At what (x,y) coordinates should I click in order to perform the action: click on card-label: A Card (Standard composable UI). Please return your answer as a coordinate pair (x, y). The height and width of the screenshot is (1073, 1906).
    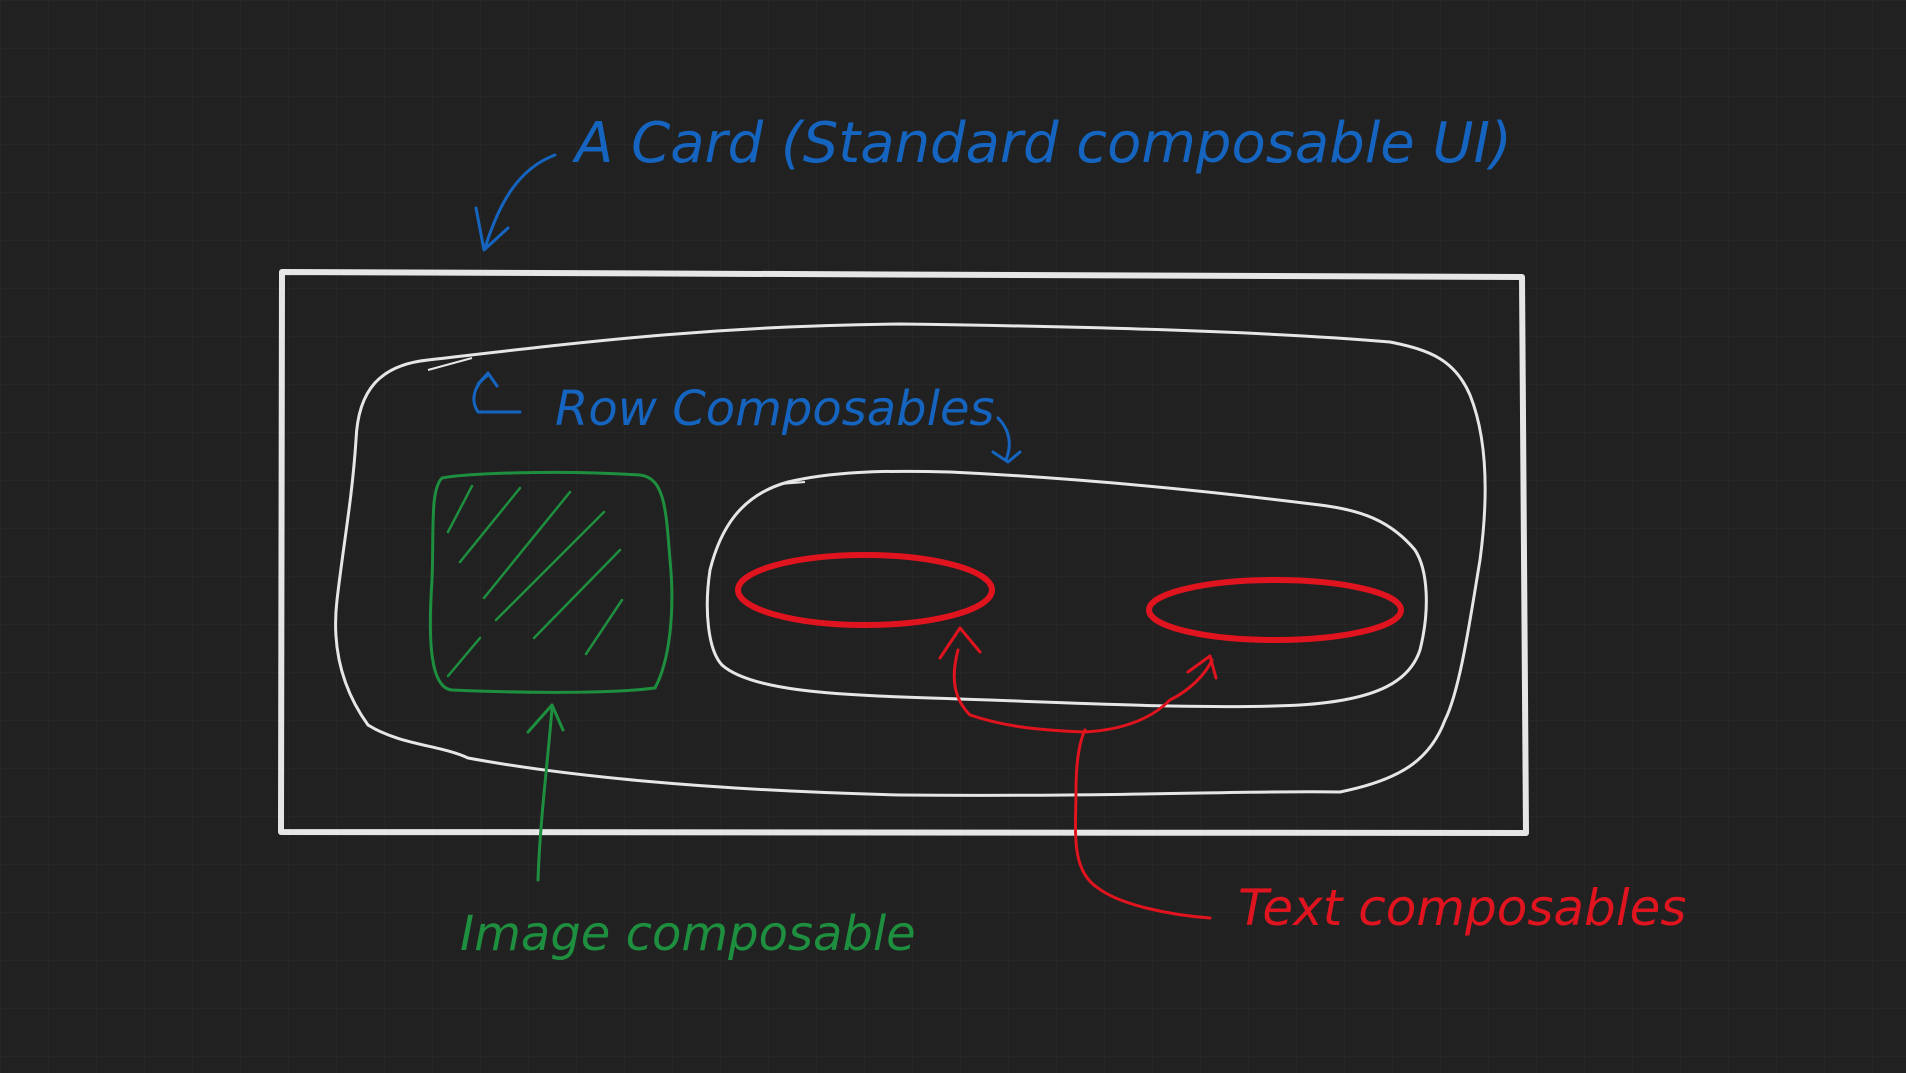
    Looking at the image, I should click on (1042, 143).